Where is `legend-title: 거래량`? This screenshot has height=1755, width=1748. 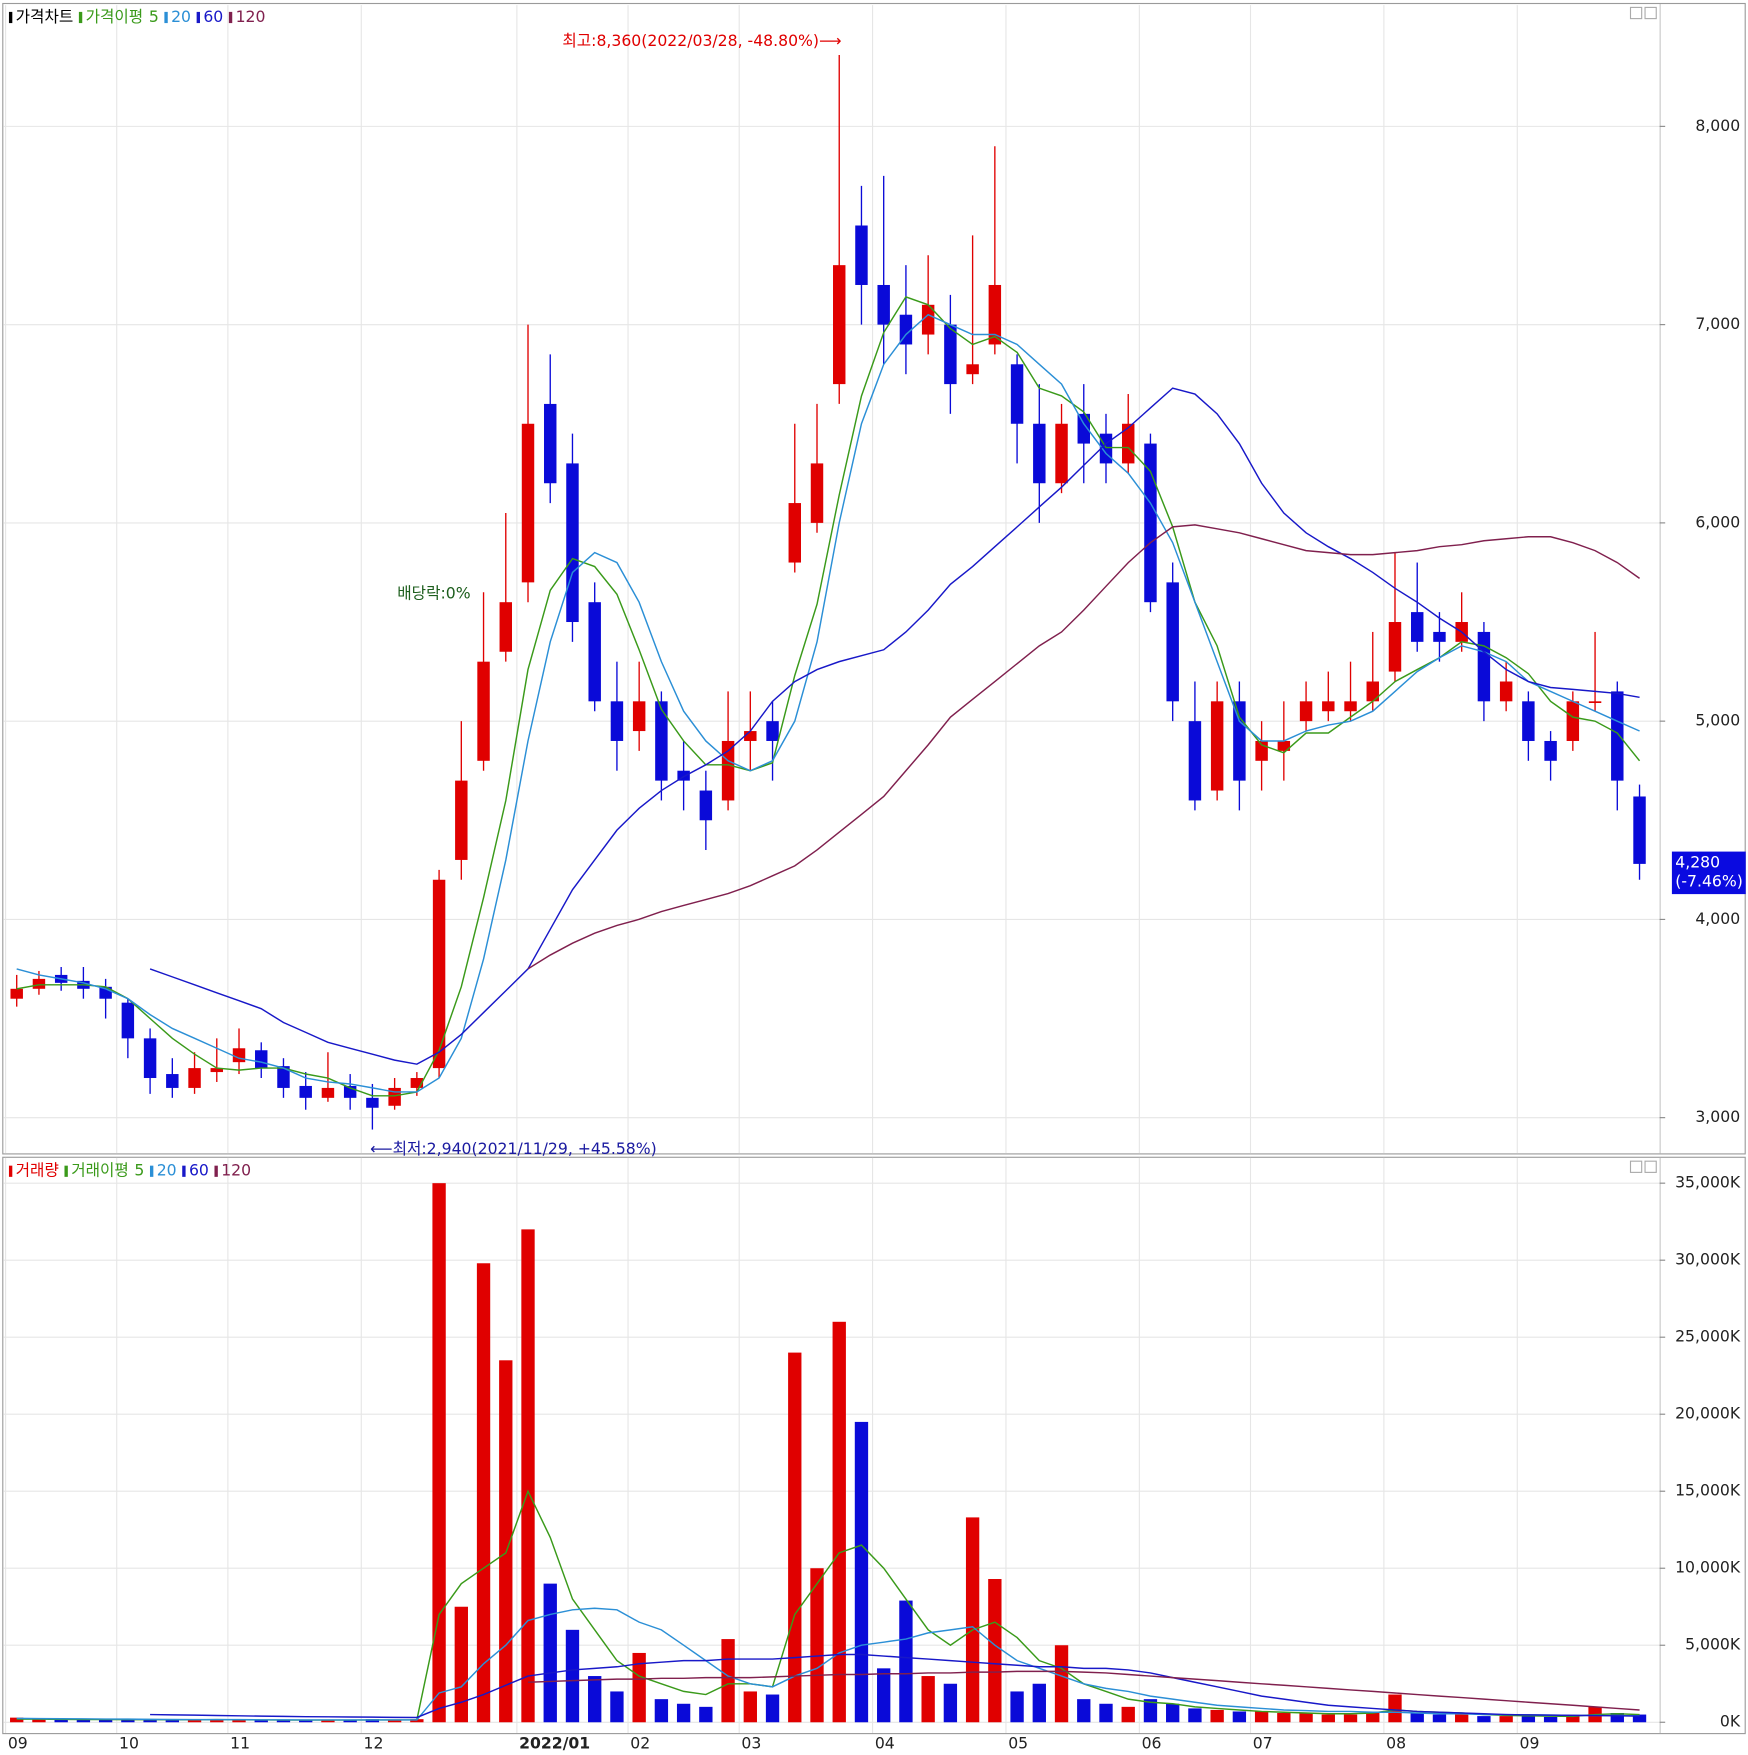 legend-title: 거래량 is located at coordinates (37, 1170).